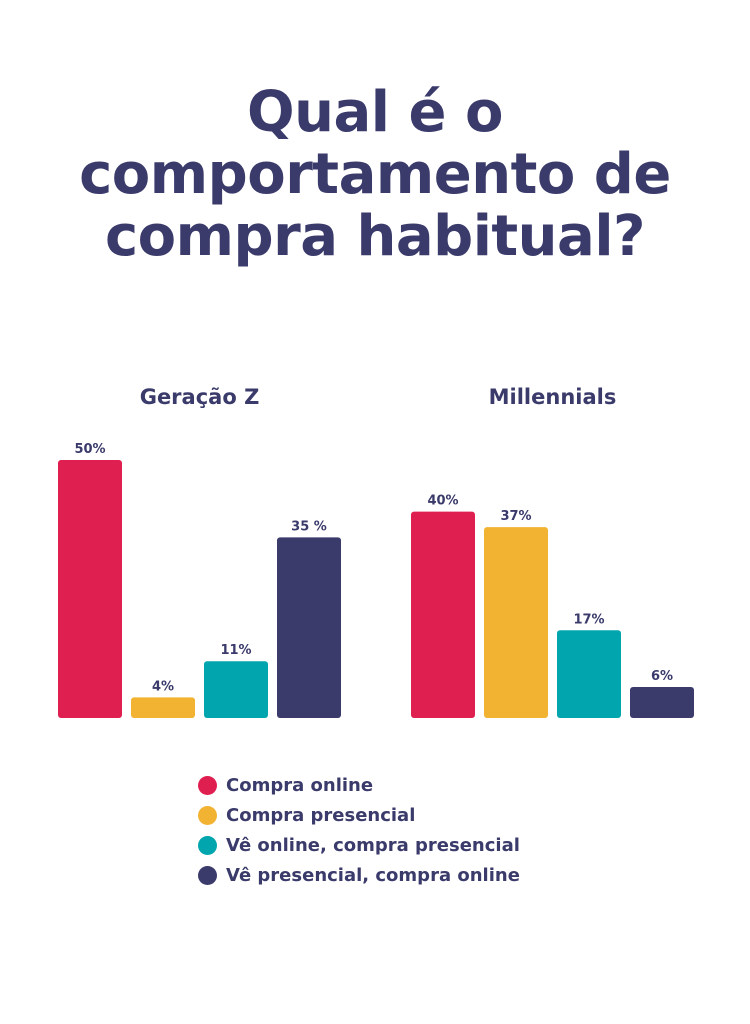  What do you see at coordinates (207, 815) in the screenshot?
I see `legend-dot-compra-presencial` at bounding box center [207, 815].